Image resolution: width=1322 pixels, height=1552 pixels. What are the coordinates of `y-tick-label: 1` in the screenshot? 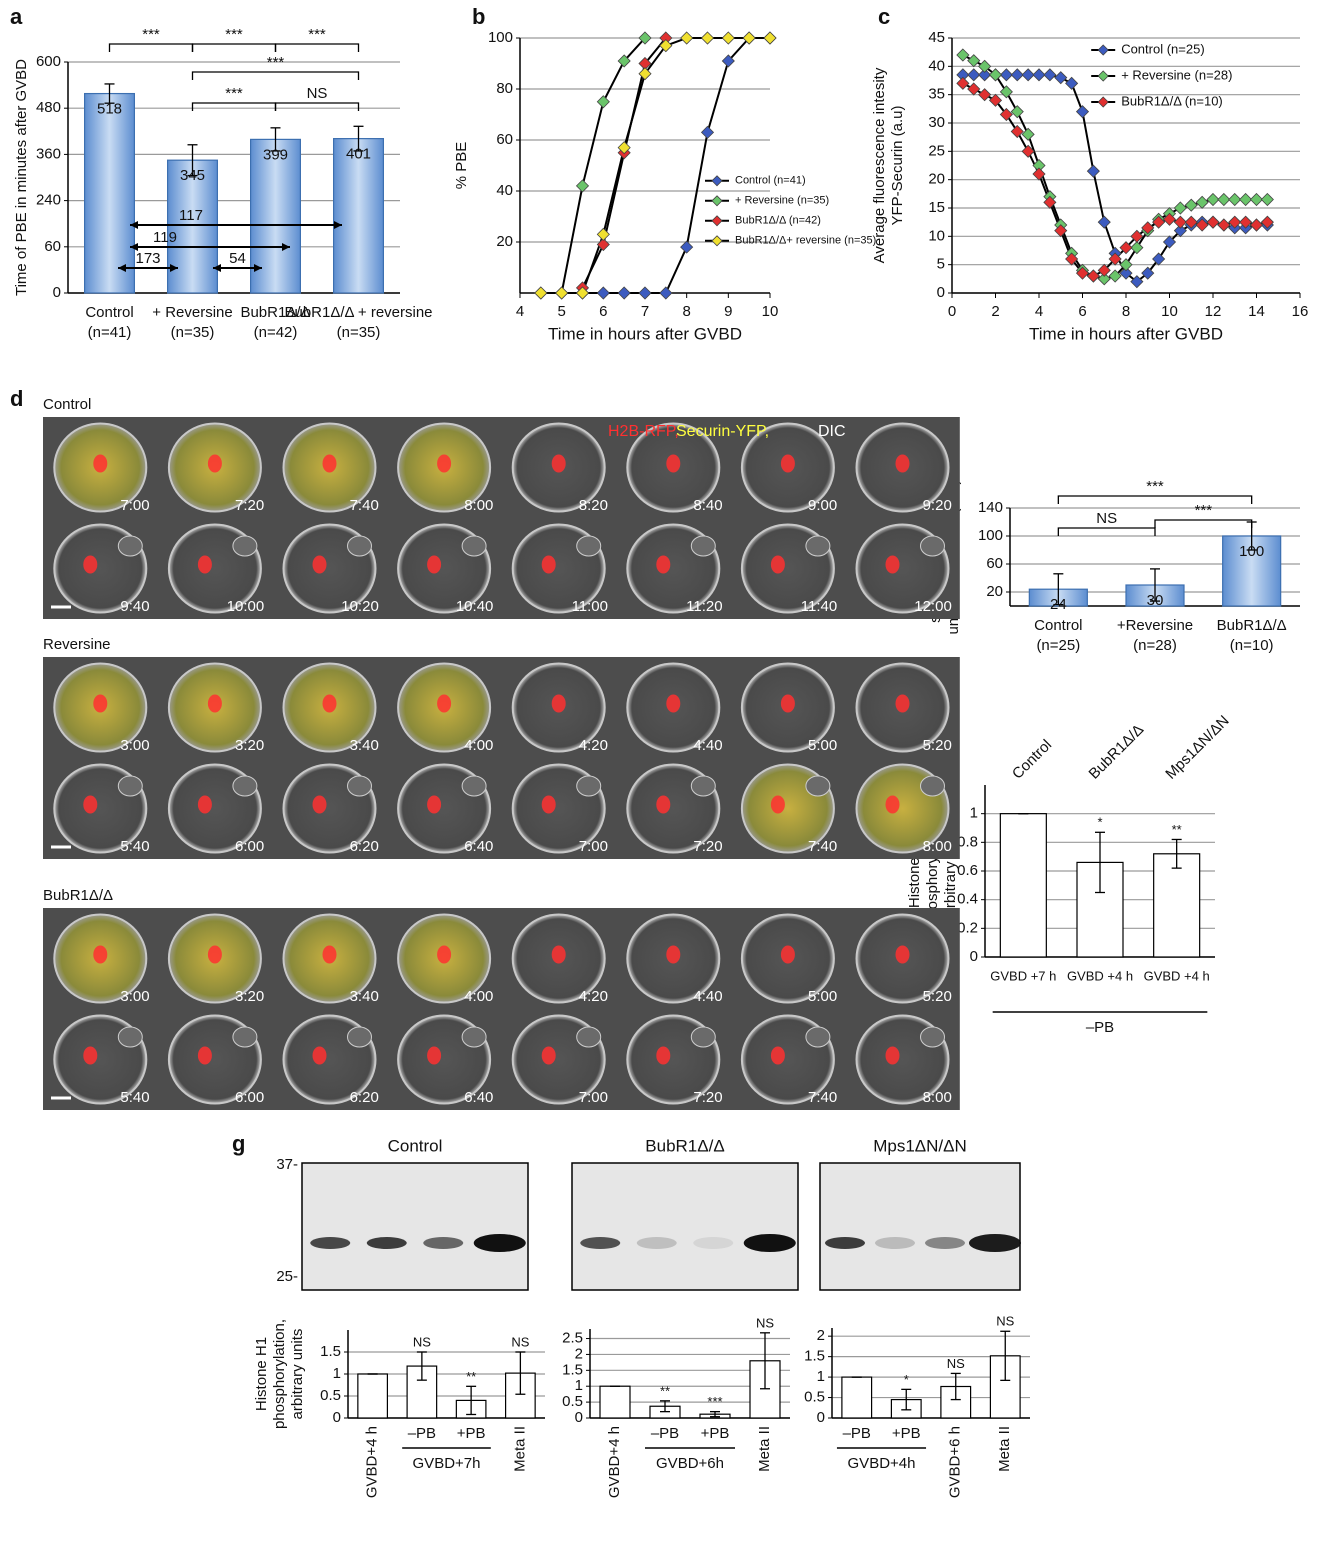 It's located at (579, 1385).